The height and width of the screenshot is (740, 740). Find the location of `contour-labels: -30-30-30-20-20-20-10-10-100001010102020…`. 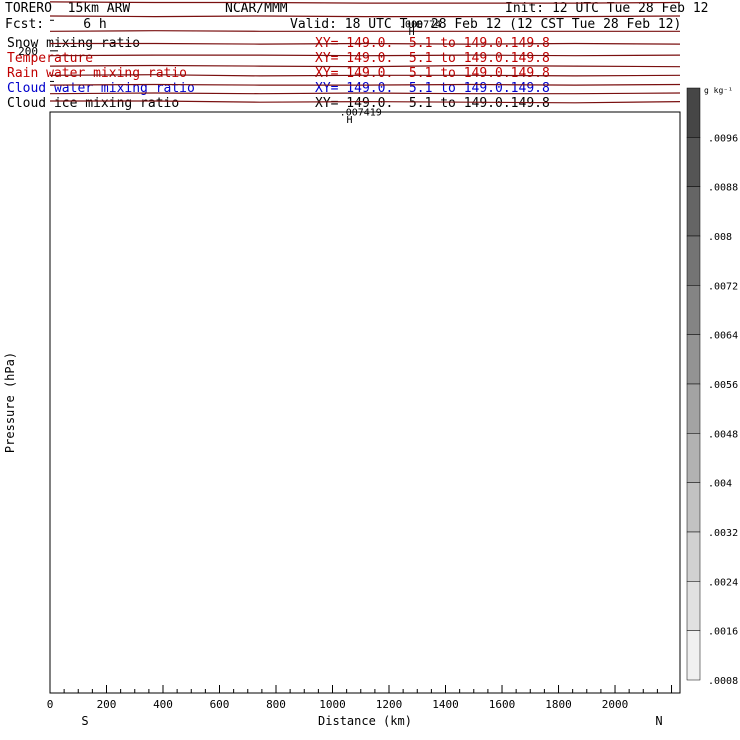

contour-labels: -30-30-30-20-20-20-10-10-100001010102020… is located at coordinates (390, 73).